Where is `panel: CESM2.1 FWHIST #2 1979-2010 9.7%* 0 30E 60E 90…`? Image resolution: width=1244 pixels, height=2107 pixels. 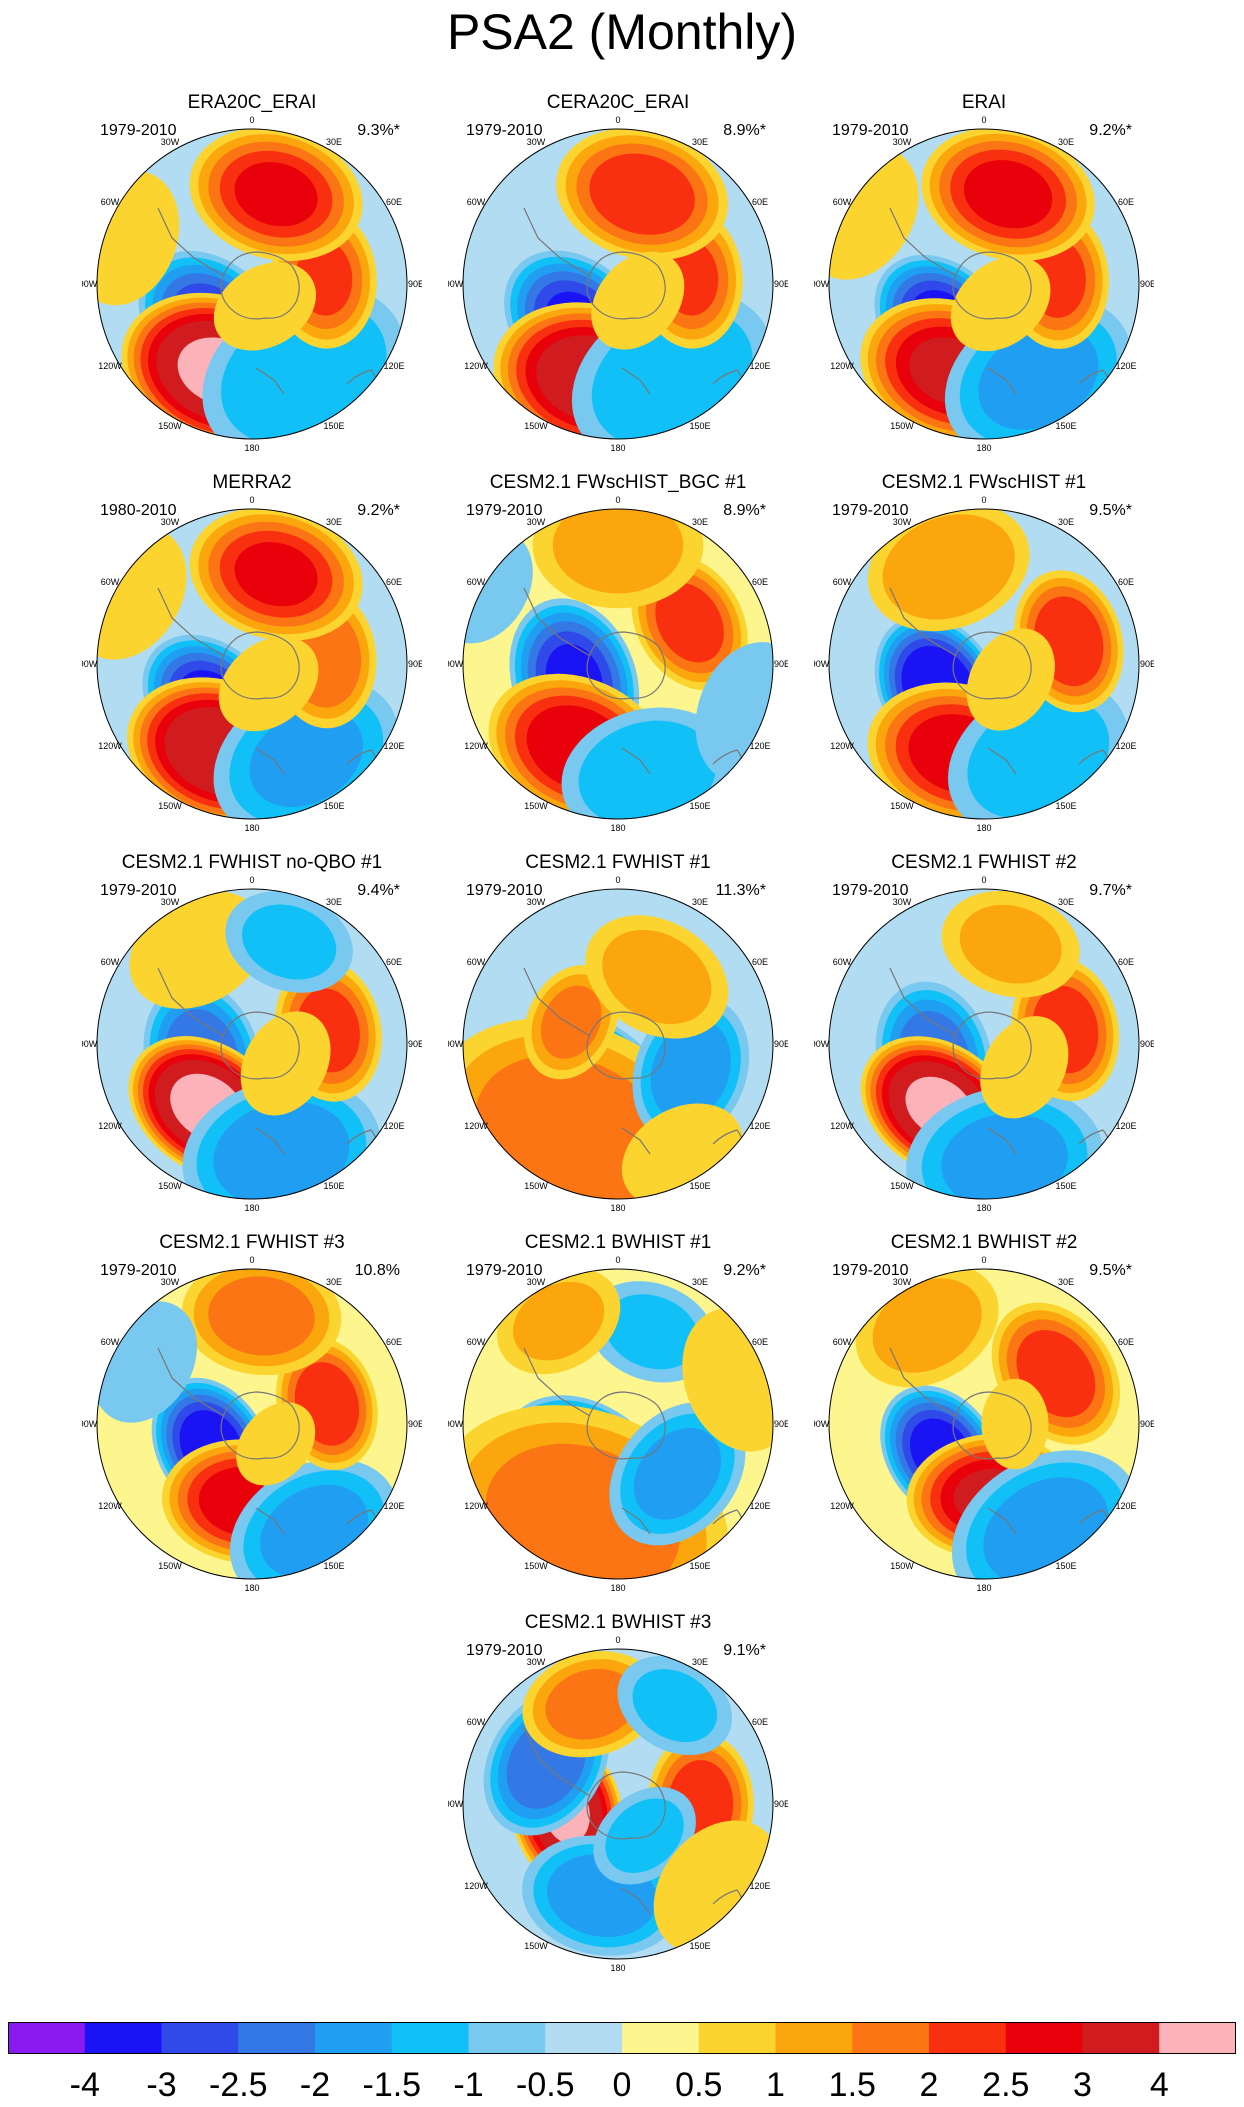
panel: CESM2.1 FWHIST #2 1979-2010 9.7%* 0 30E 60E 90… is located at coordinates (984, 1032).